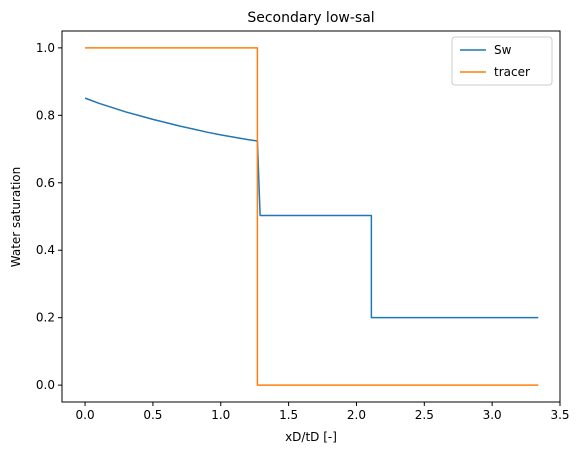 Image resolution: width=578 pixels, height=459 pixels. What do you see at coordinates (492, 415) in the screenshot?
I see `x-tick-label: 3.0` at bounding box center [492, 415].